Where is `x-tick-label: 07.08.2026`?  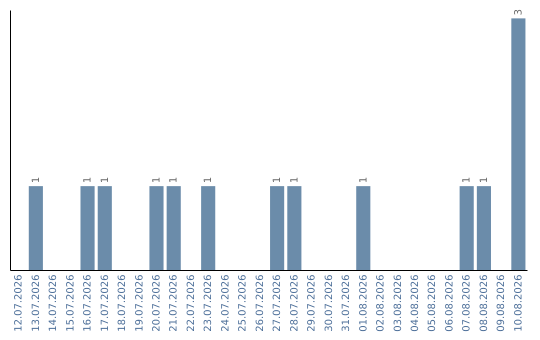 x-tick-label: 07.08.2026 is located at coordinates (467, 303).